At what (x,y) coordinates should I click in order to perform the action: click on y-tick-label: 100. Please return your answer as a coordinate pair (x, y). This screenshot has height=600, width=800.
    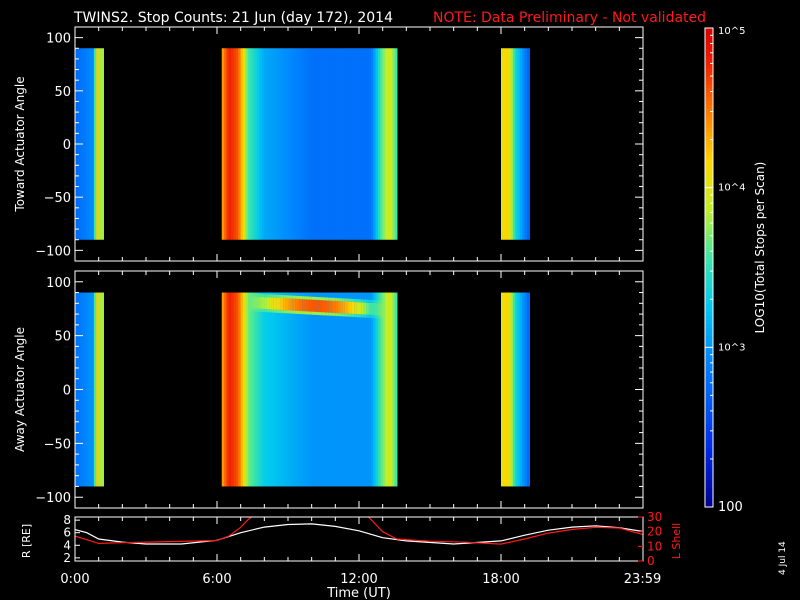
    Looking at the image, I should click on (58, 39).